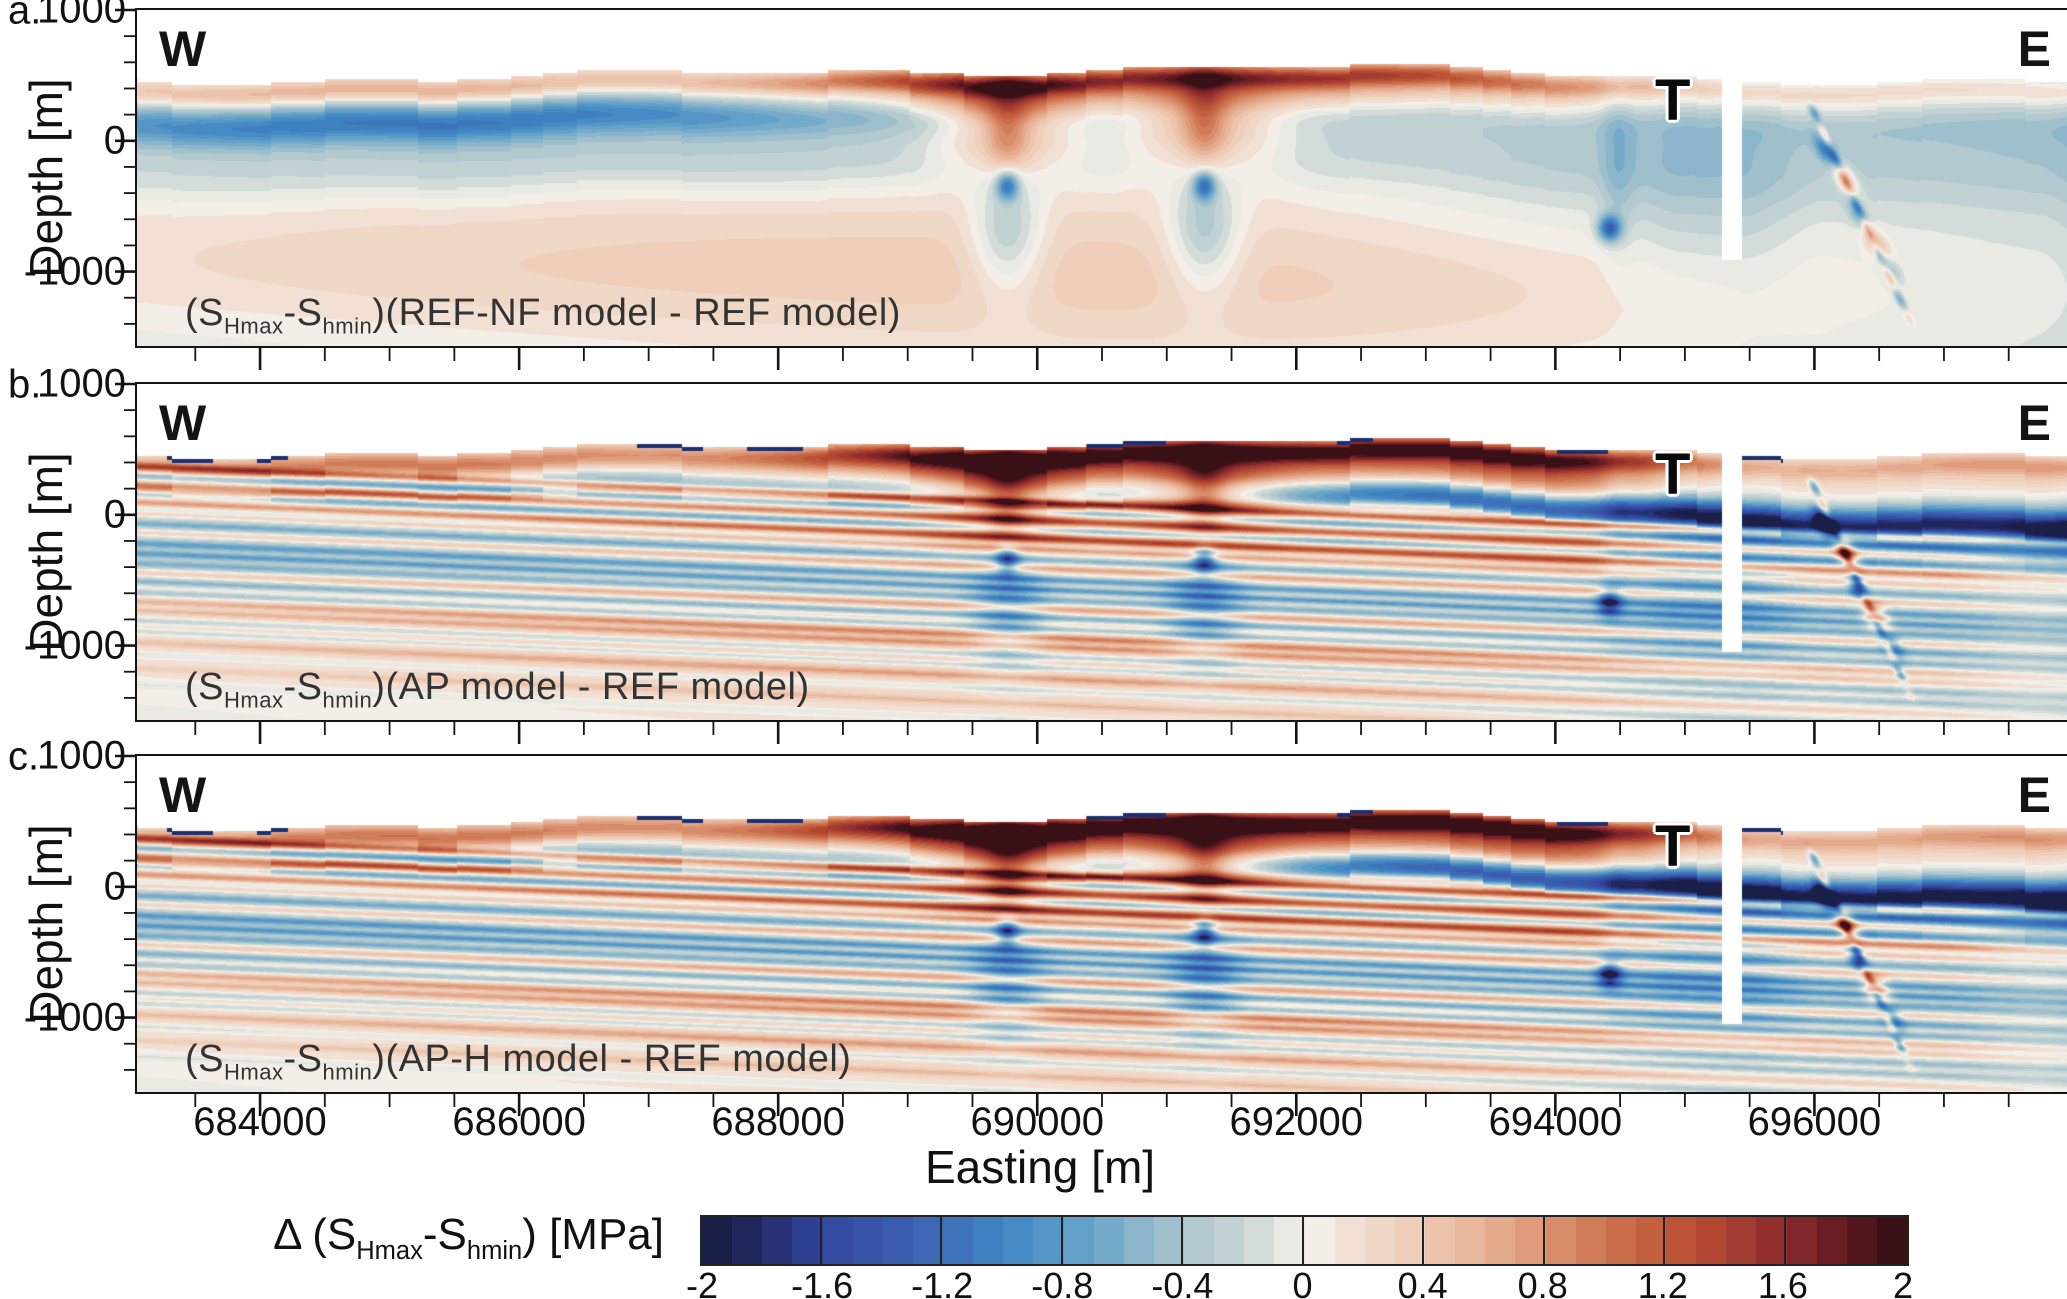  I want to click on colorbar-tick-label: -1.2, so click(942, 1282).